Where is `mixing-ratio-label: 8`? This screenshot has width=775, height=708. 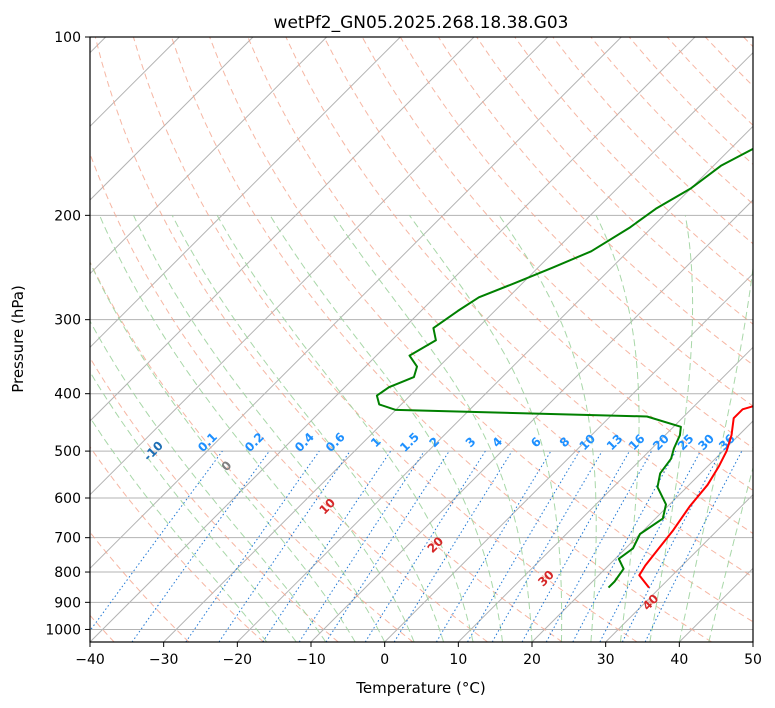 mixing-ratio-label: 8 is located at coordinates (565, 442).